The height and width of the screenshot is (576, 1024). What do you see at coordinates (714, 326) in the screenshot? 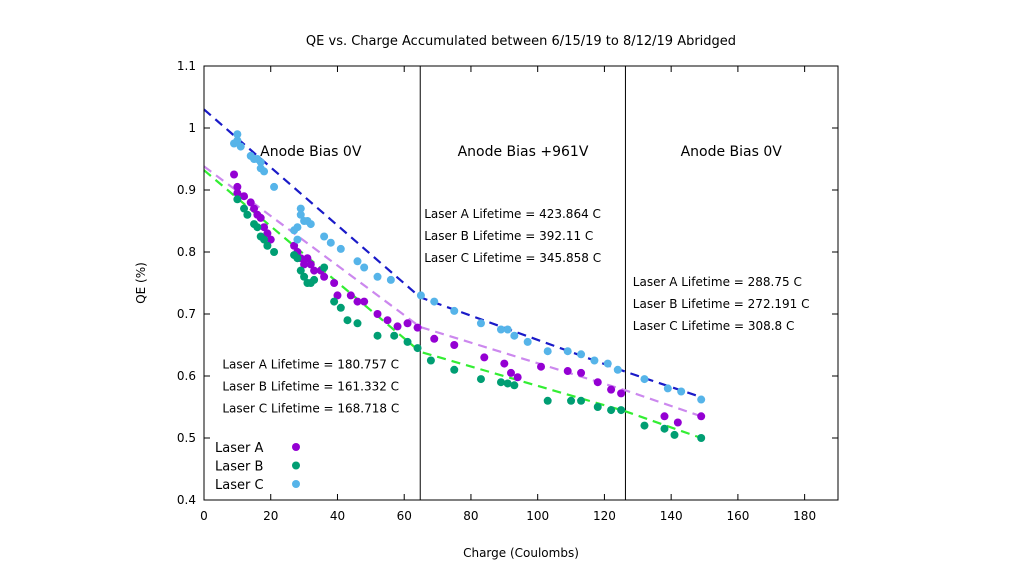
I see `lifetime-annotation-line: Laser C Lifetime = 308.8 C` at bounding box center [714, 326].